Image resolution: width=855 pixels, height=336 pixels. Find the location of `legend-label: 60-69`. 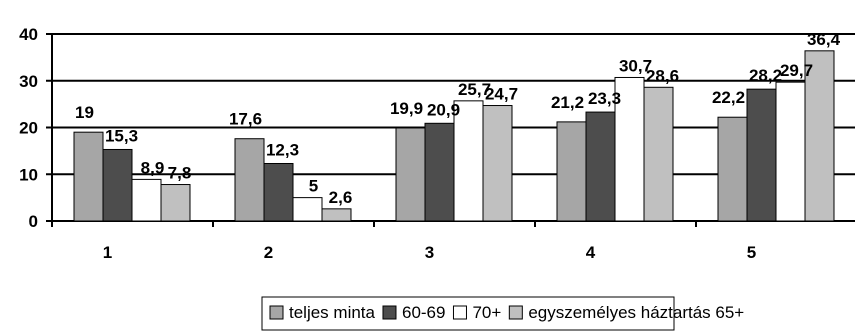

legend-label: 60-69 is located at coordinates (423, 312).